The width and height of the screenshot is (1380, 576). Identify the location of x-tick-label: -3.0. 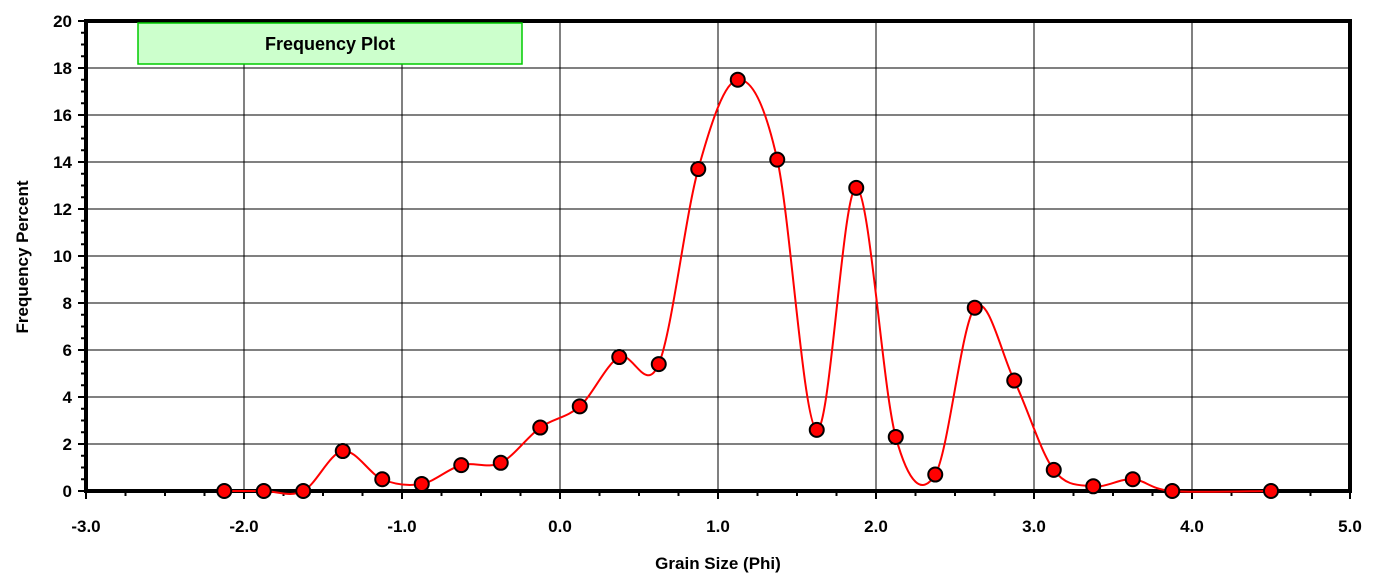
(85, 526).